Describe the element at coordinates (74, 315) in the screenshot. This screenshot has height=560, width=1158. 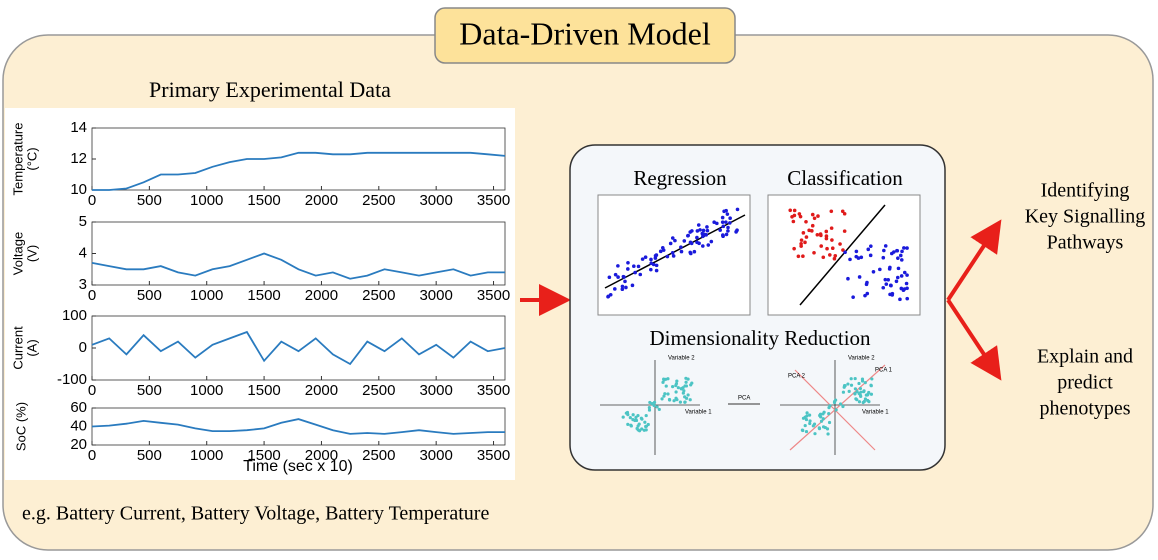
I see `y-tick-label: 100` at that location.